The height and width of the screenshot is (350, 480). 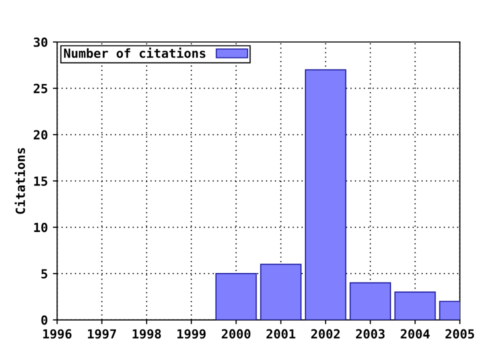 I want to click on x-tick-label: 1997, so click(x=102, y=334).